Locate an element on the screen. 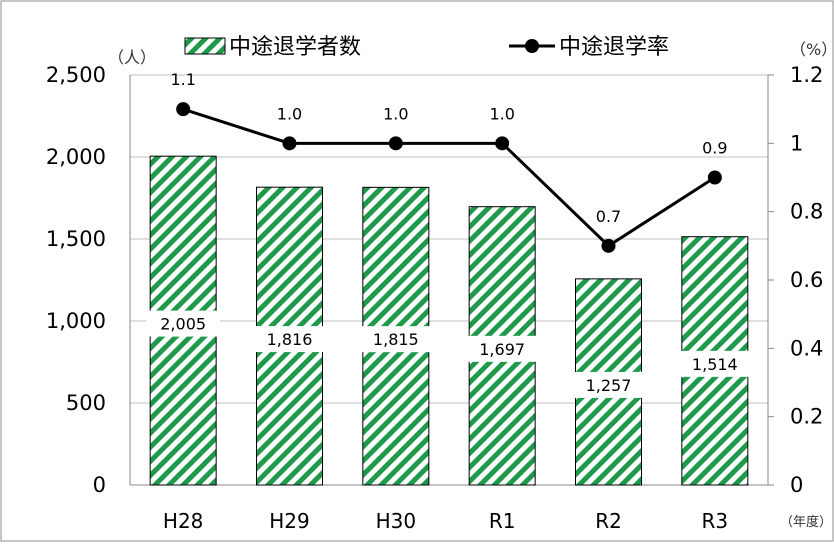  y2-tick-label: 0.4 is located at coordinates (806, 348).